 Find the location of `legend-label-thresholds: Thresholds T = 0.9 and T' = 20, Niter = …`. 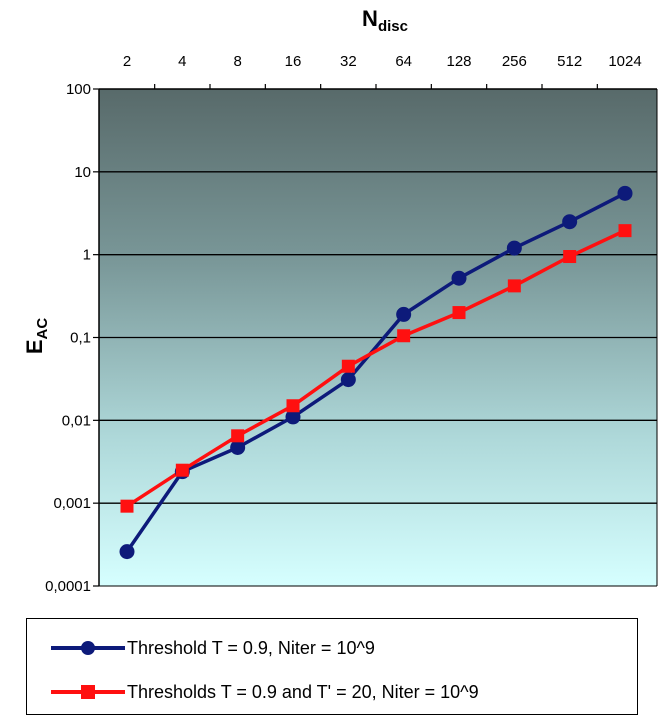

legend-label-thresholds: Thresholds T = 0.9 and T' = 20, Niter = … is located at coordinates (303, 691).